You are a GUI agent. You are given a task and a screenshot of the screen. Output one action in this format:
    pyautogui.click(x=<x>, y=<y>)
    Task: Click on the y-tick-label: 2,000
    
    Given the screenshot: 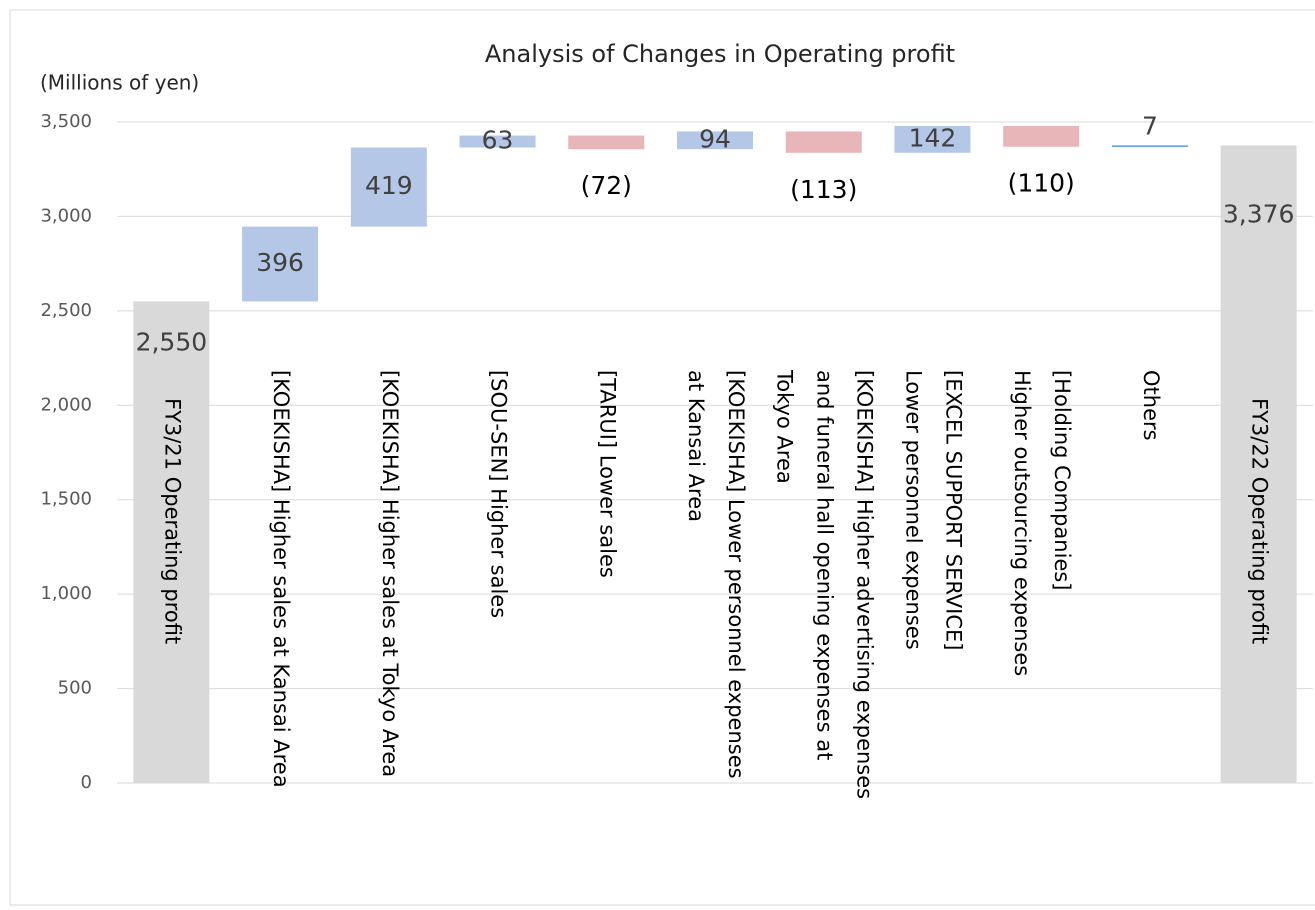 What is the action you would take?
    pyautogui.click(x=66, y=404)
    